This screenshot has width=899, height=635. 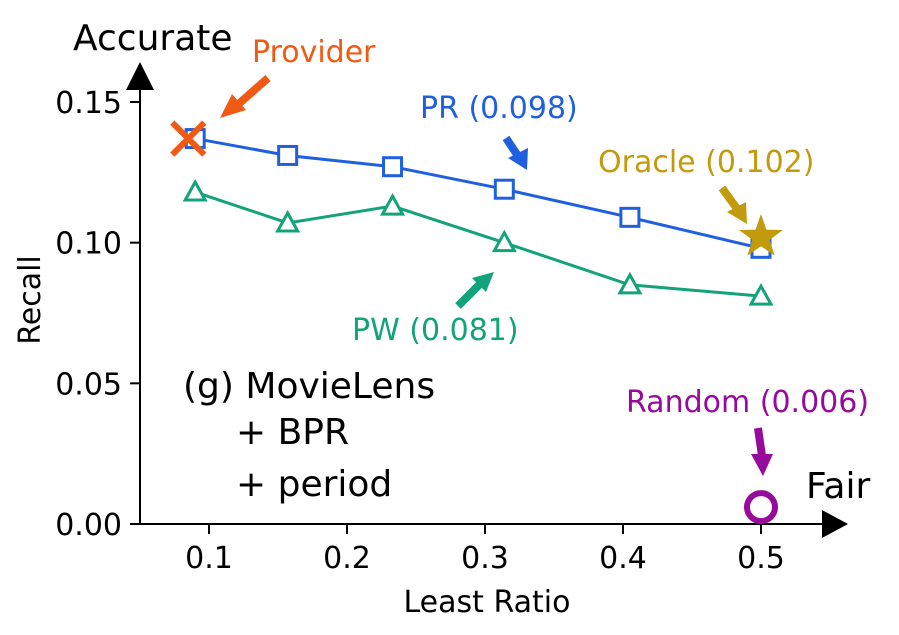 What do you see at coordinates (762, 451) in the screenshot?
I see `random-arrow-icon` at bounding box center [762, 451].